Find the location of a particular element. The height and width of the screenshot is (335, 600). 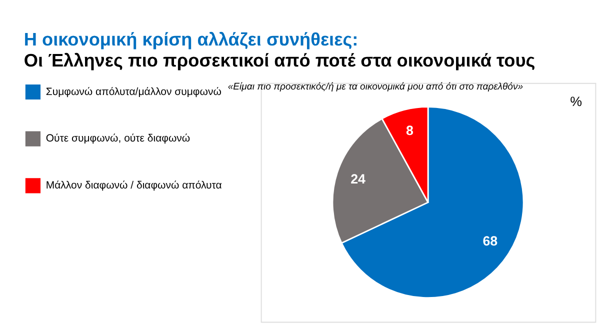

legend-label: Συμφωνώ απόλυτα/μάλλον συμφωνώ is located at coordinates (134, 92).